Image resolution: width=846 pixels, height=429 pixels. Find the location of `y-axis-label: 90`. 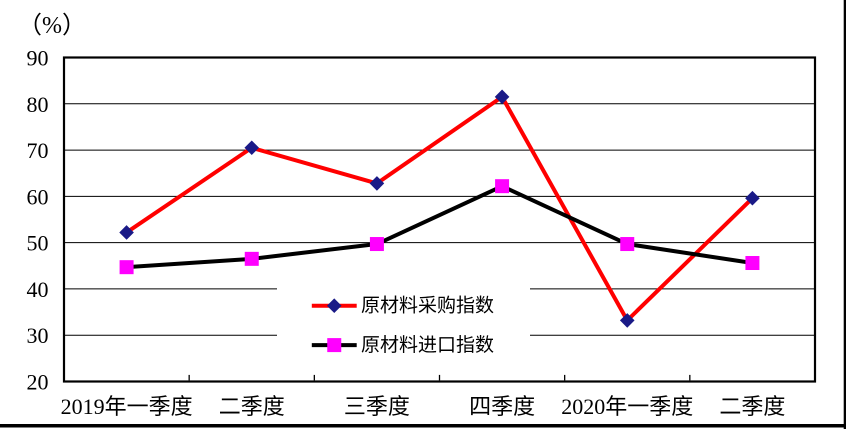

y-axis-label: 90 is located at coordinates (38, 58).